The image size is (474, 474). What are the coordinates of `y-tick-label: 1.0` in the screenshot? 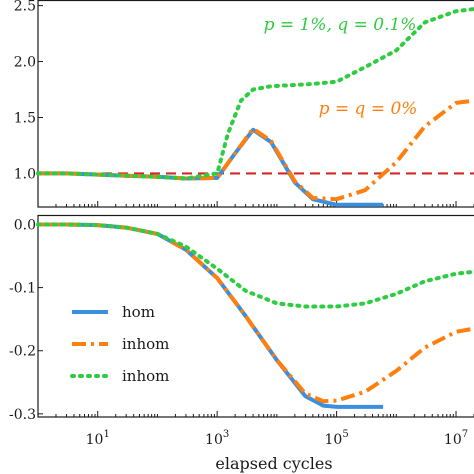 It's located at (25, 174).